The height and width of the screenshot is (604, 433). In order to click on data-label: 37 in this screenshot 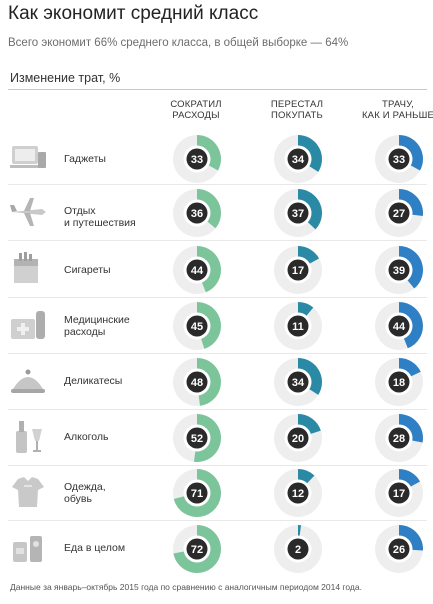, I will do `click(298, 214)`.